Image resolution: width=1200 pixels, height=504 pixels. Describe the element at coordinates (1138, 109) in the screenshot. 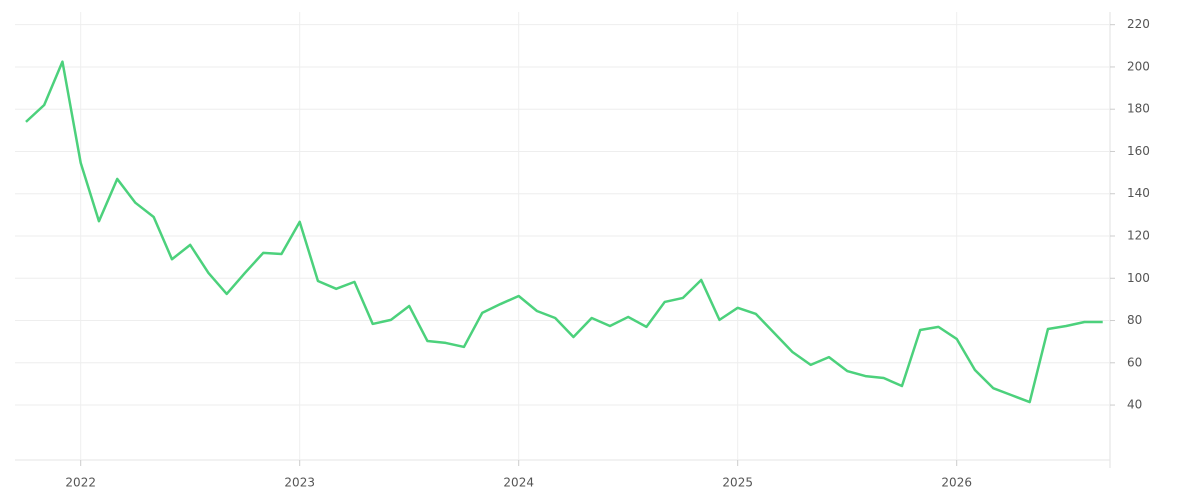

I see `y-tick-label: 180` at that location.